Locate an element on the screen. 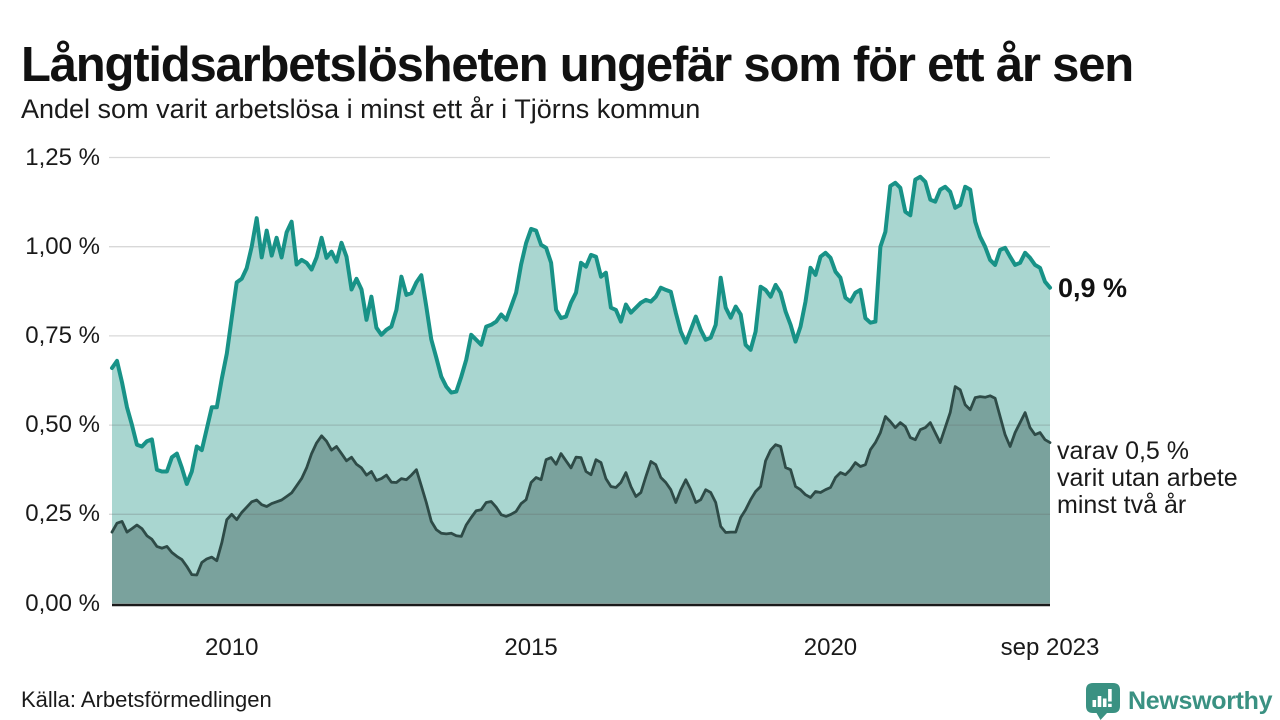  breakdown-annotation: varav 0,5 % varit utan arbete minst två år is located at coordinates (1147, 478).